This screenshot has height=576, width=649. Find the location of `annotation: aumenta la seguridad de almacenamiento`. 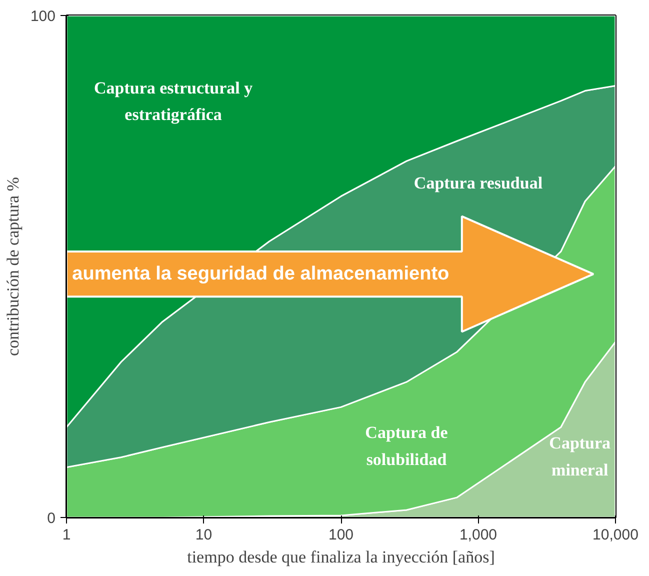

annotation: aumenta la seguridad de almacenamiento is located at coordinates (261, 274).